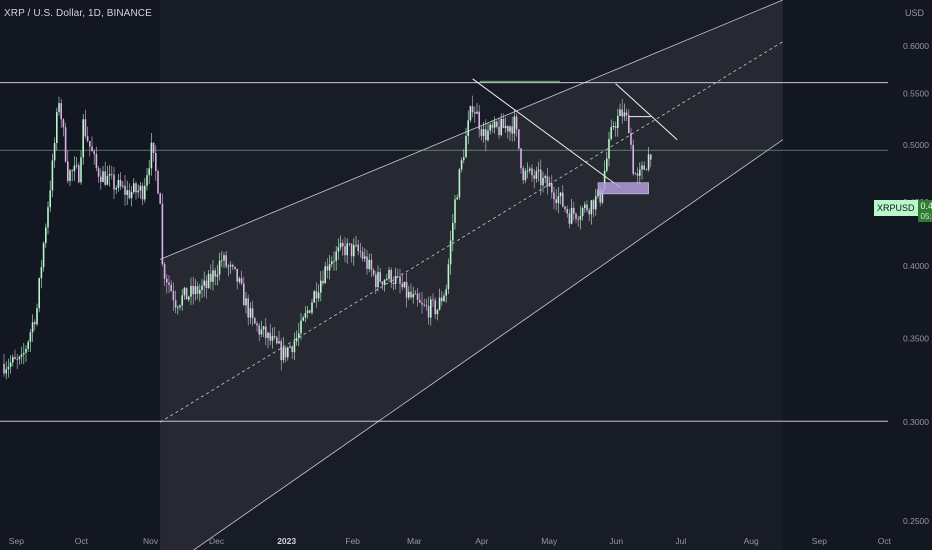 This screenshot has width=932, height=550. I want to click on x-tick-label: Jul, so click(680, 541).